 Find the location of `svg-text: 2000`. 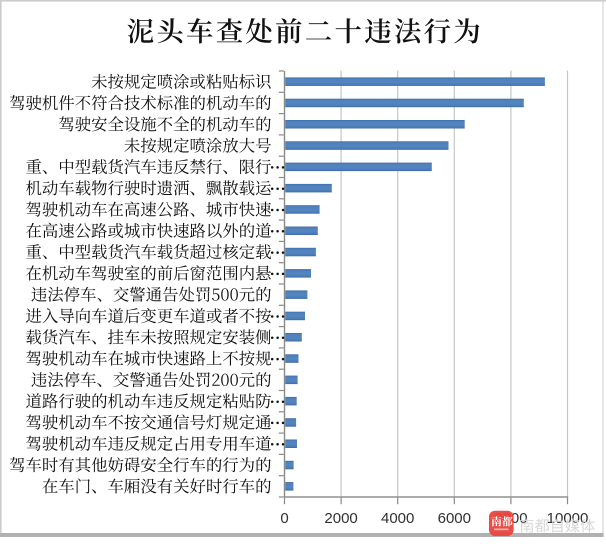

svg-text: 2000 is located at coordinates (340, 518).